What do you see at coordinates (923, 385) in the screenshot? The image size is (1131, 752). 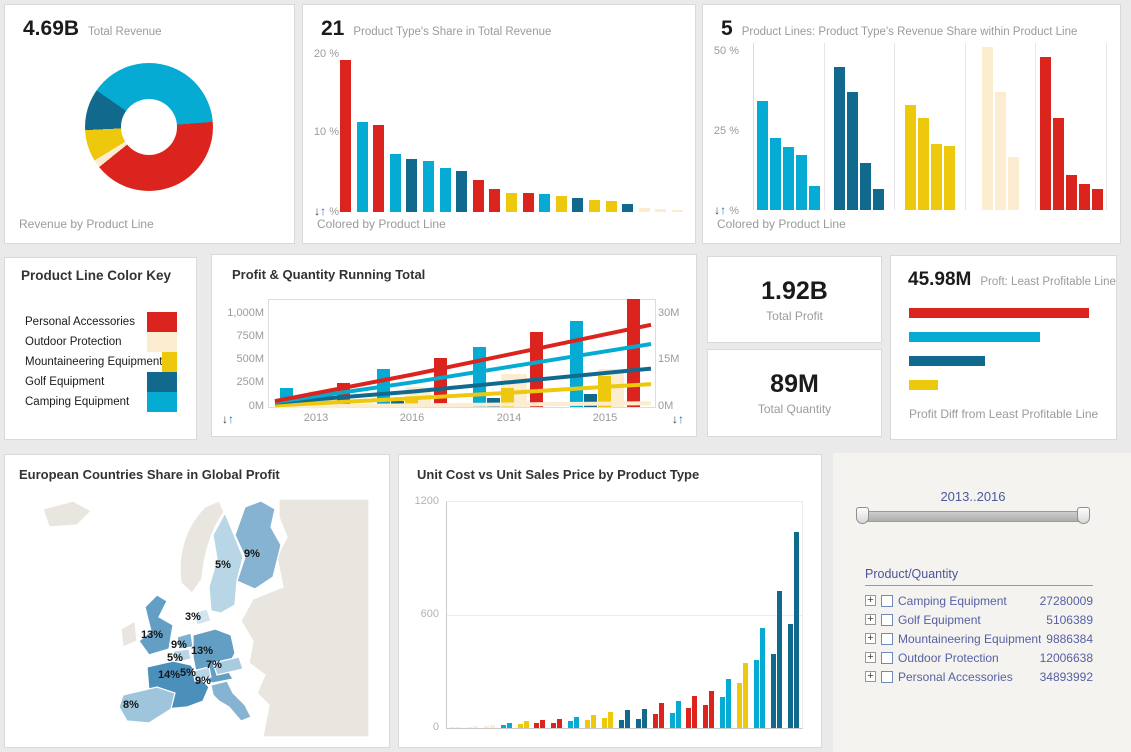 I see `diff-bar-yellow` at bounding box center [923, 385].